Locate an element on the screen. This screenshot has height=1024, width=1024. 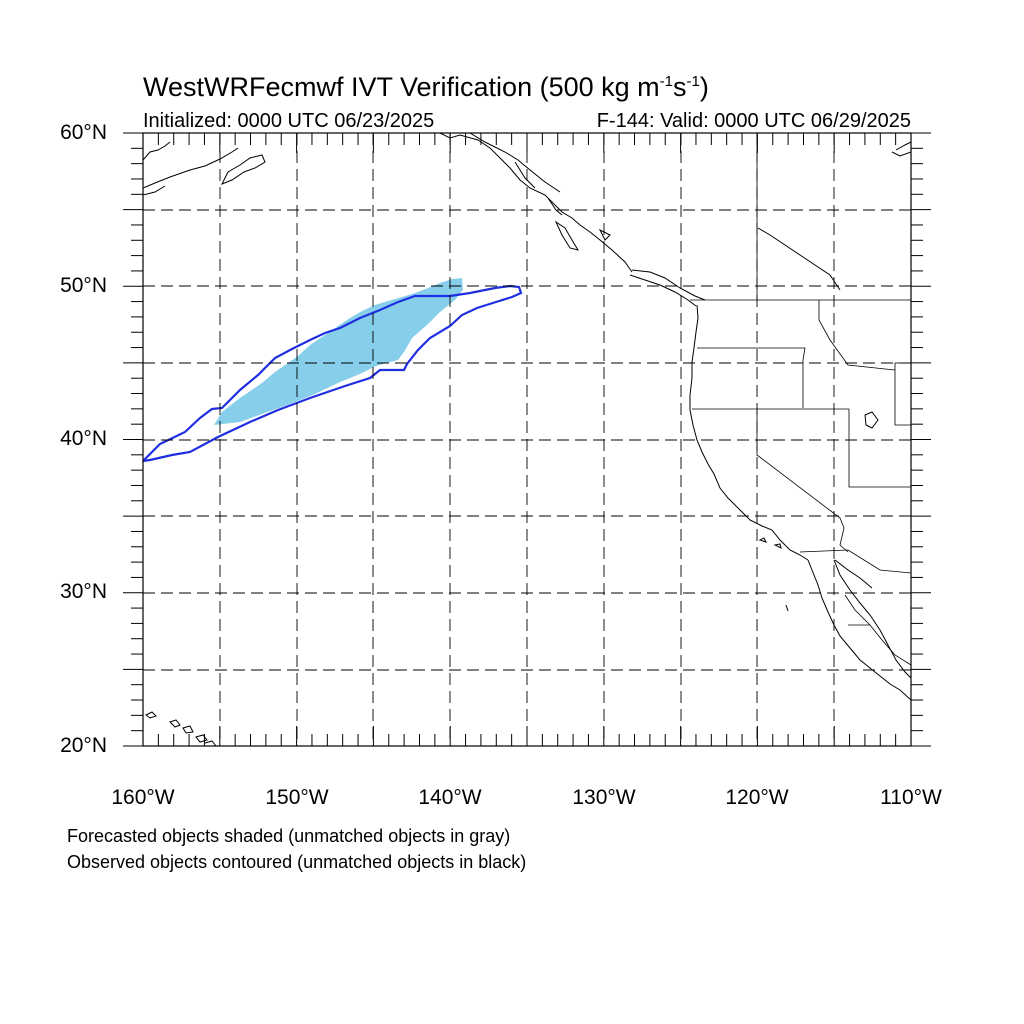
observed-ivt-contour is located at coordinates (333, 373).